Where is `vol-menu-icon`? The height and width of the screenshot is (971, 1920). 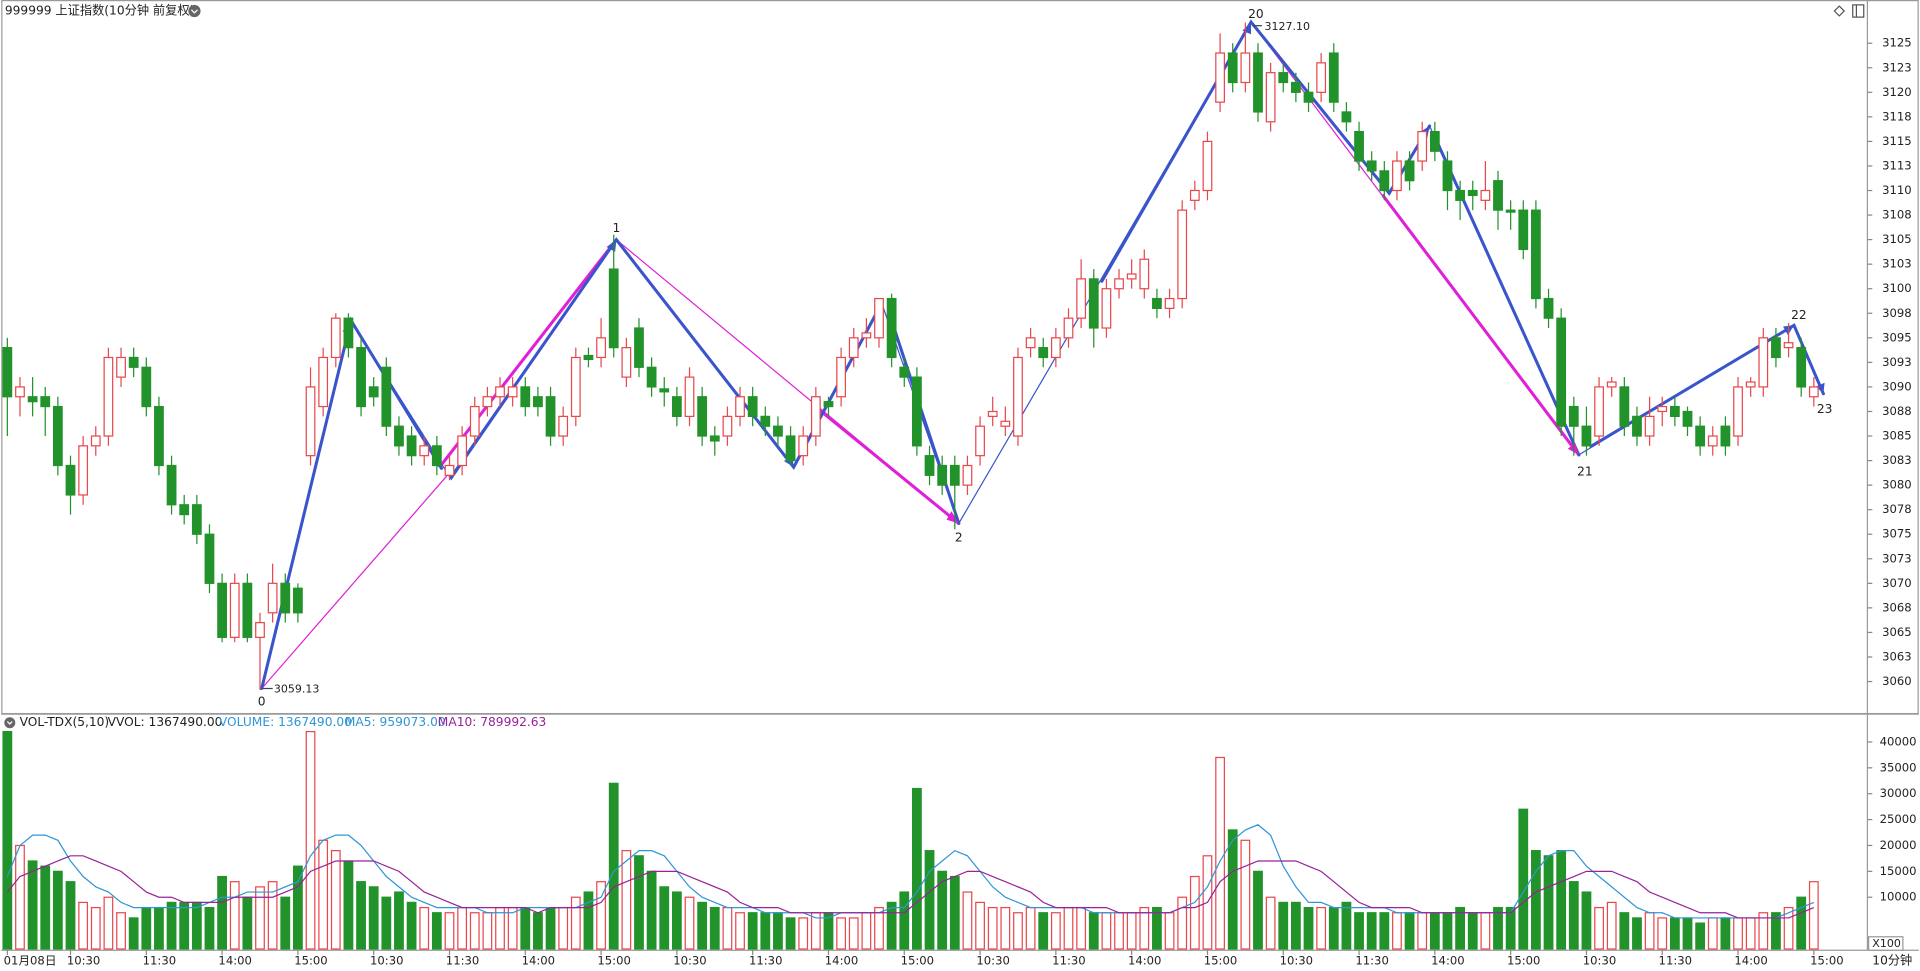 vol-menu-icon is located at coordinates (10, 723).